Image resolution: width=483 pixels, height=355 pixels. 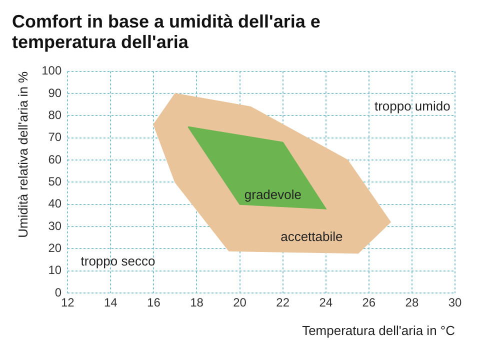 What do you see at coordinates (111, 303) in the screenshot?
I see `x-tick-label: 14` at bounding box center [111, 303].